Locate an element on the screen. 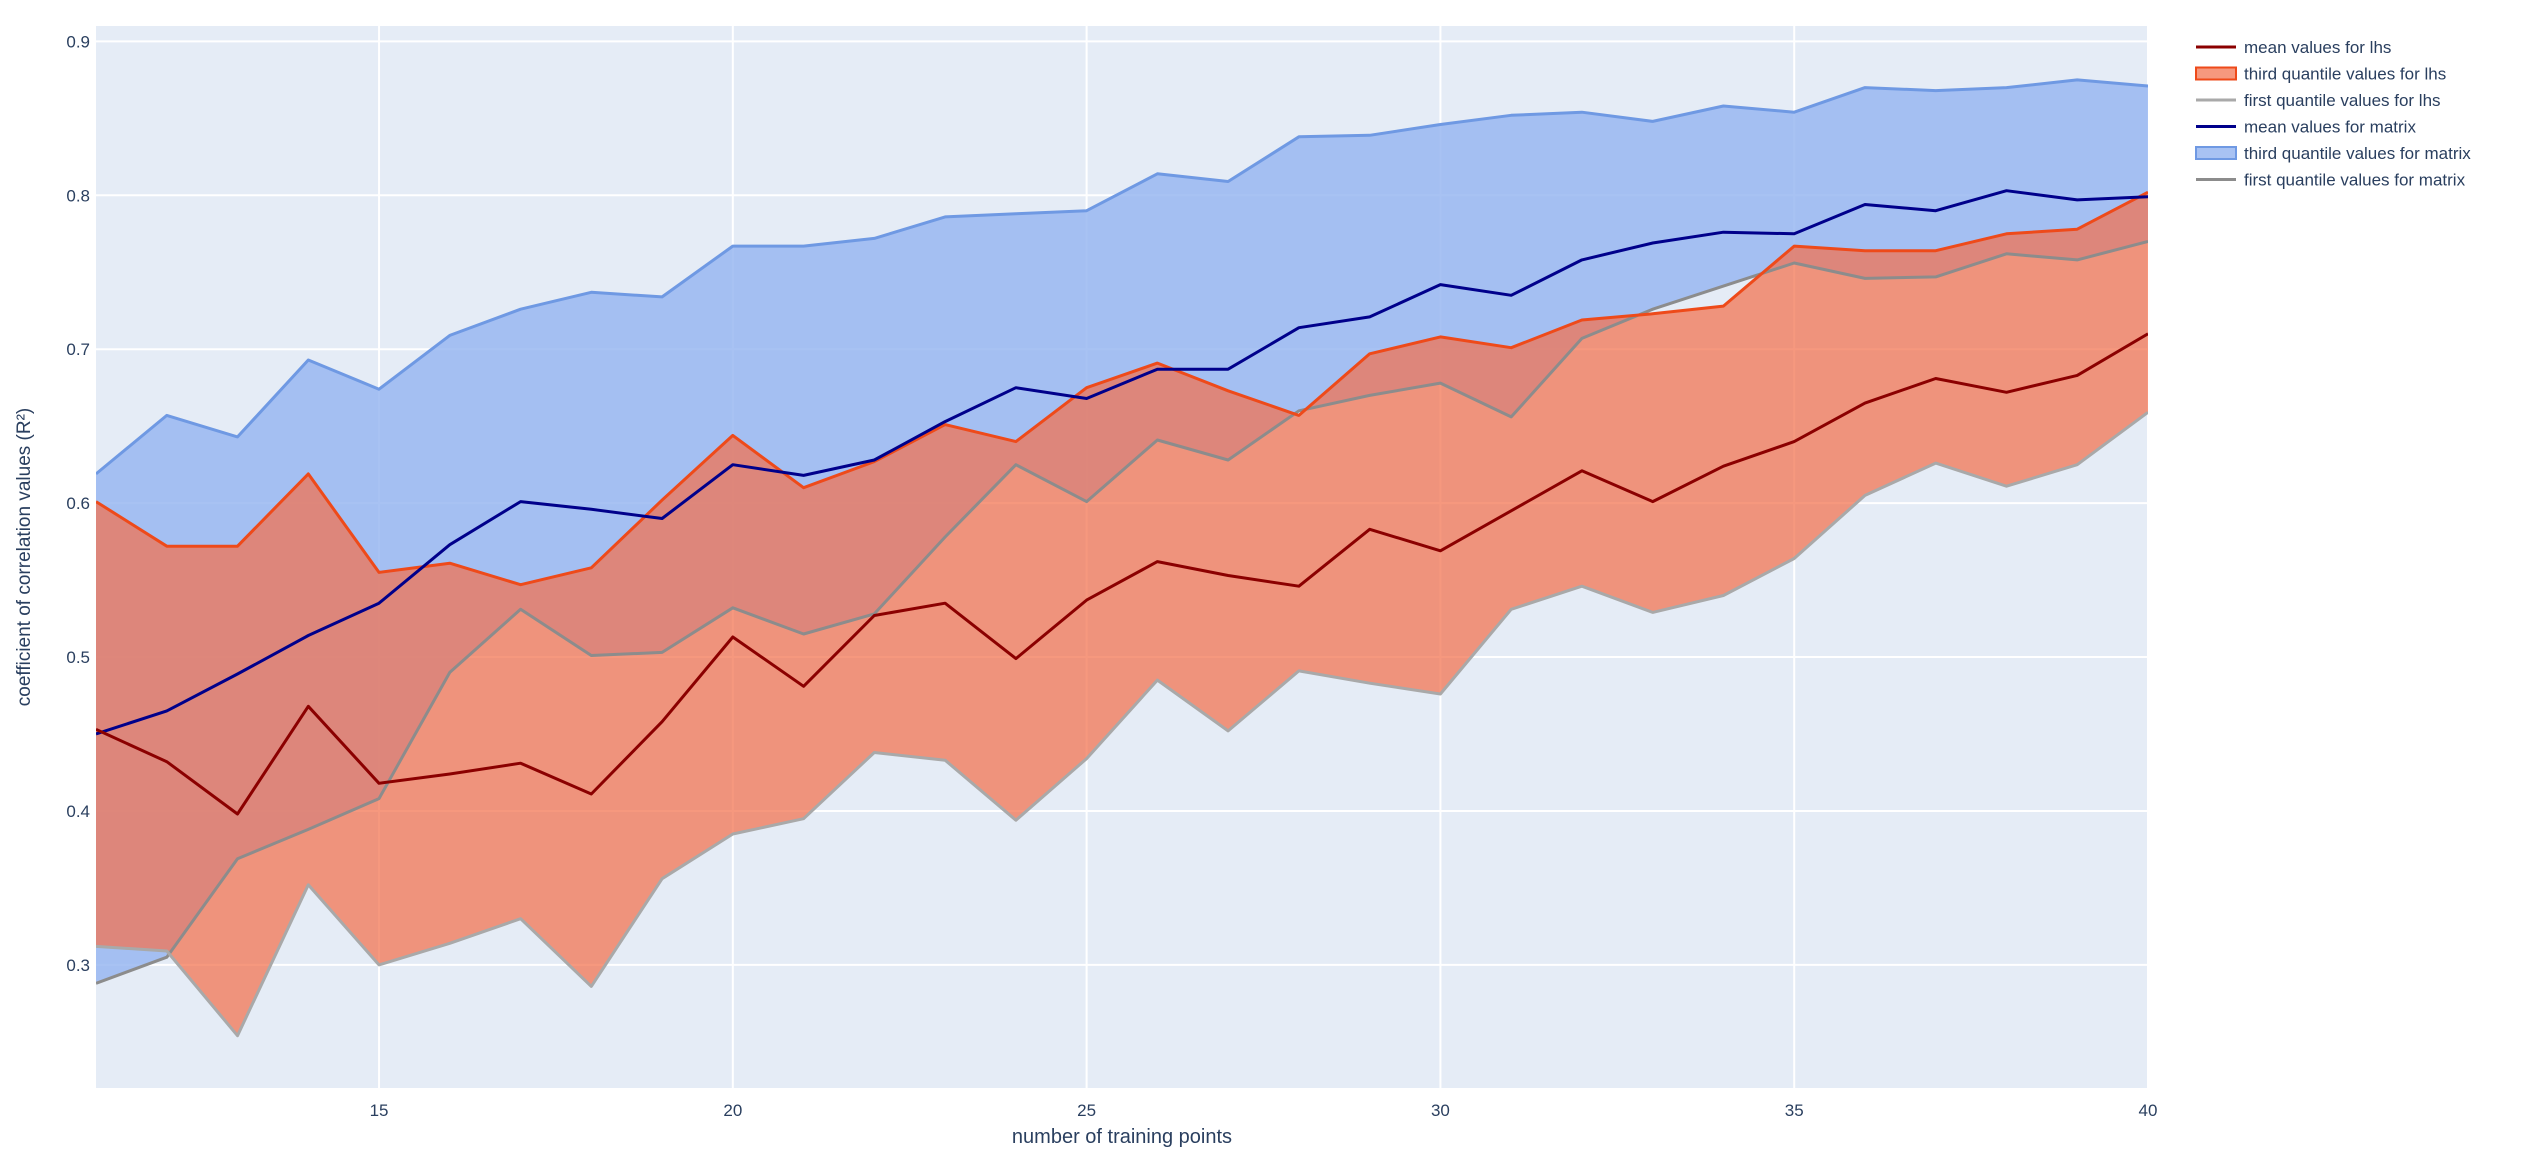 Image resolution: width=2524 pixels, height=1171 pixels. x-tick-label: 20 is located at coordinates (732, 1110).